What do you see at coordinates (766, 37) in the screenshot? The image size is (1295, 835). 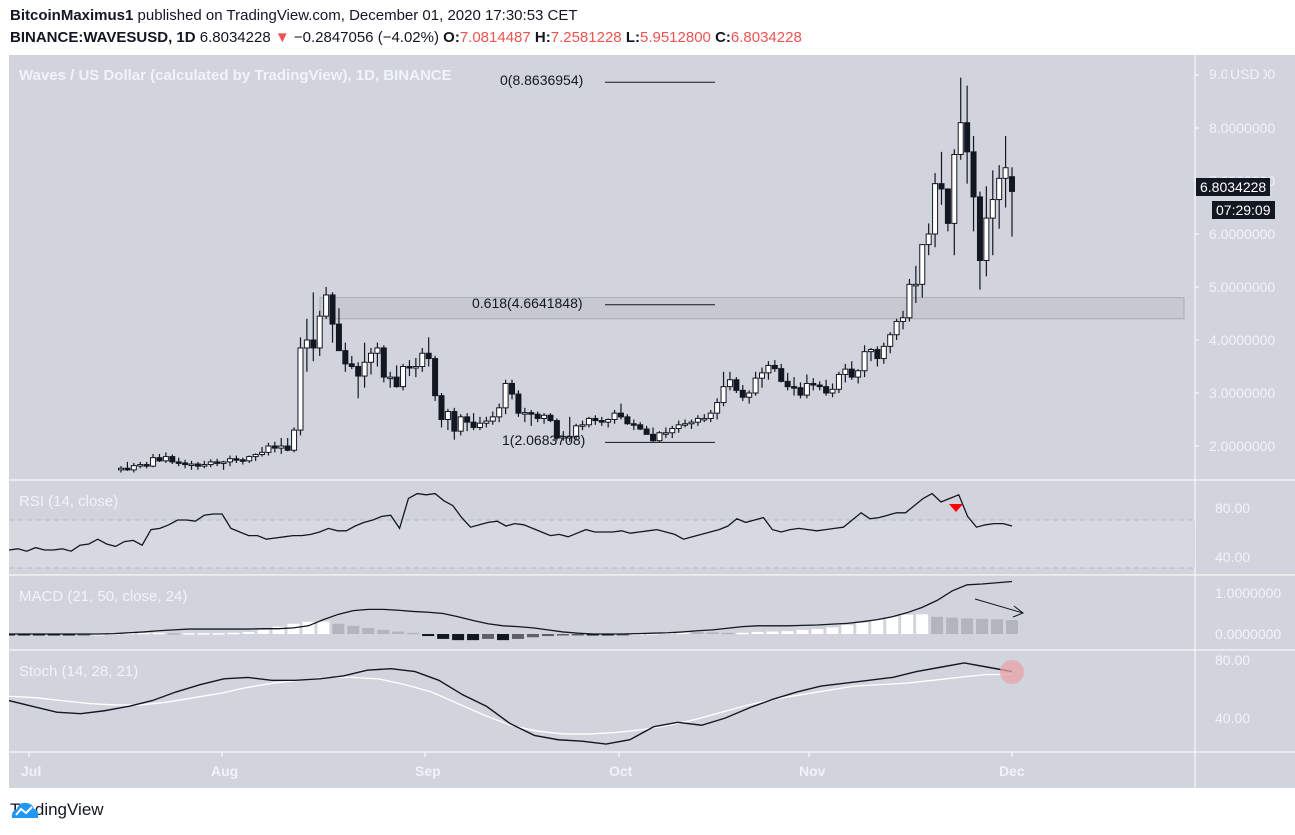 I see `close-value: 6.8034228` at bounding box center [766, 37].